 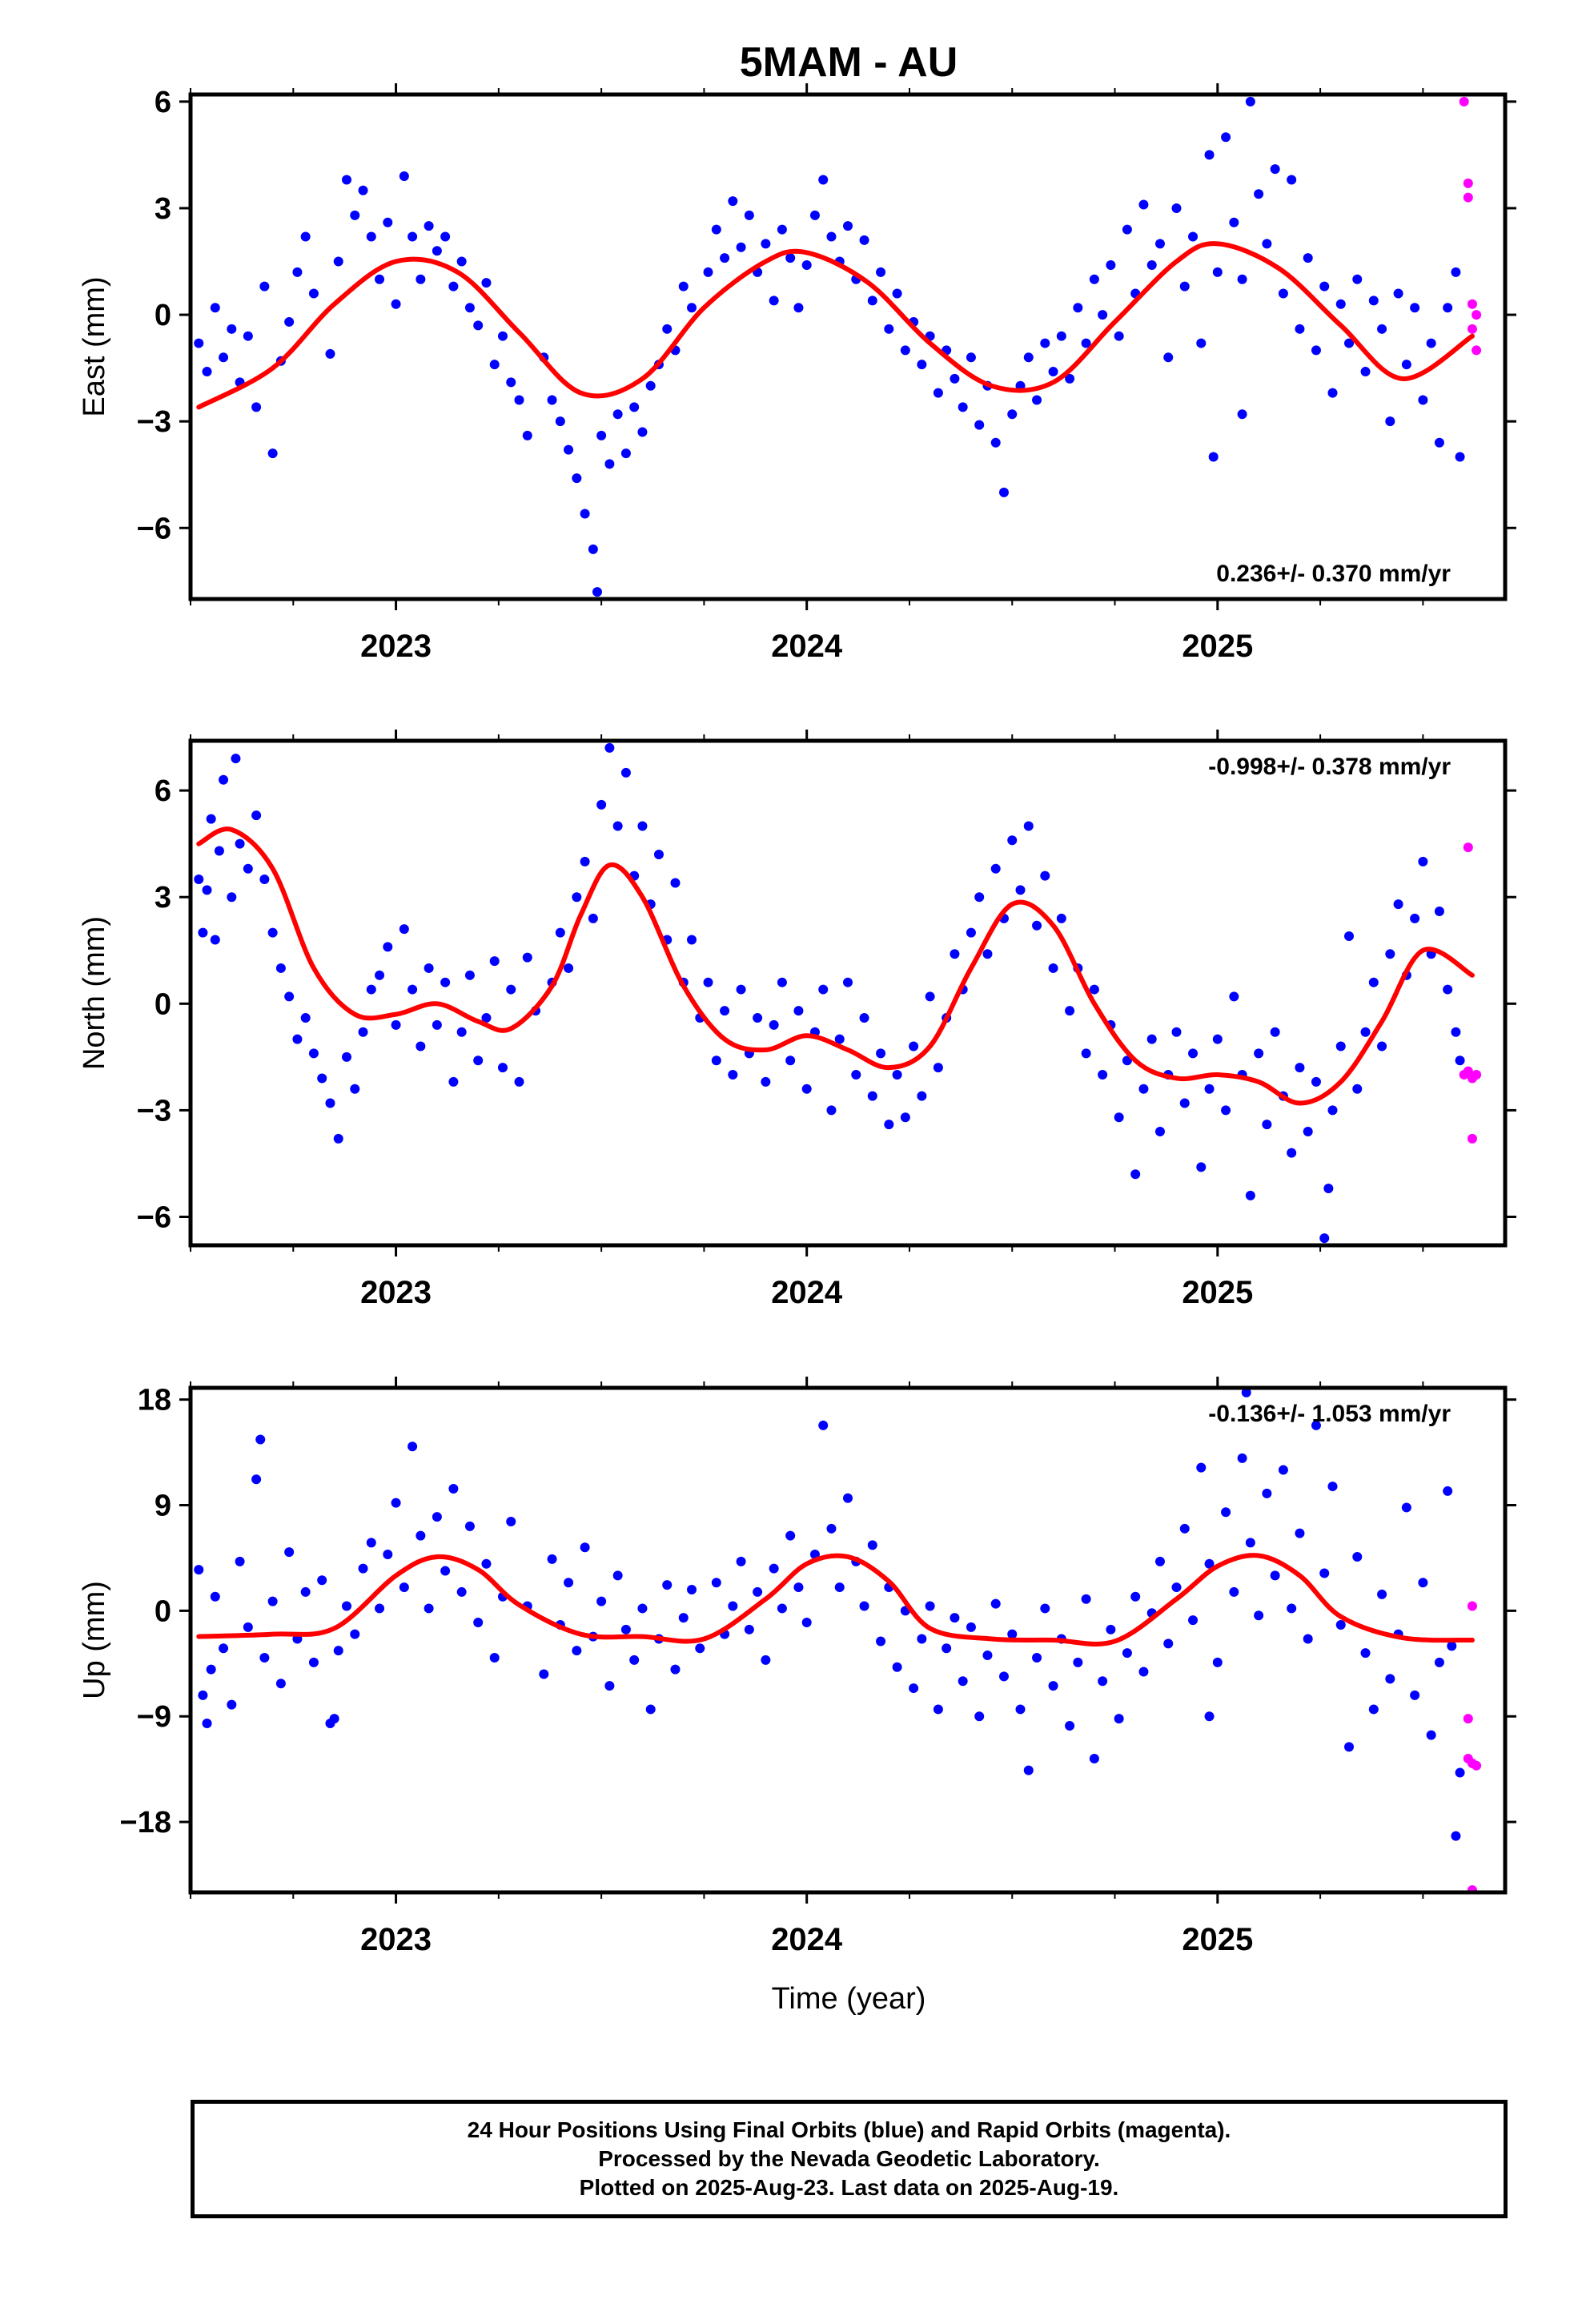 I want to click on model-fit-curve, so click(x=836, y=1600).